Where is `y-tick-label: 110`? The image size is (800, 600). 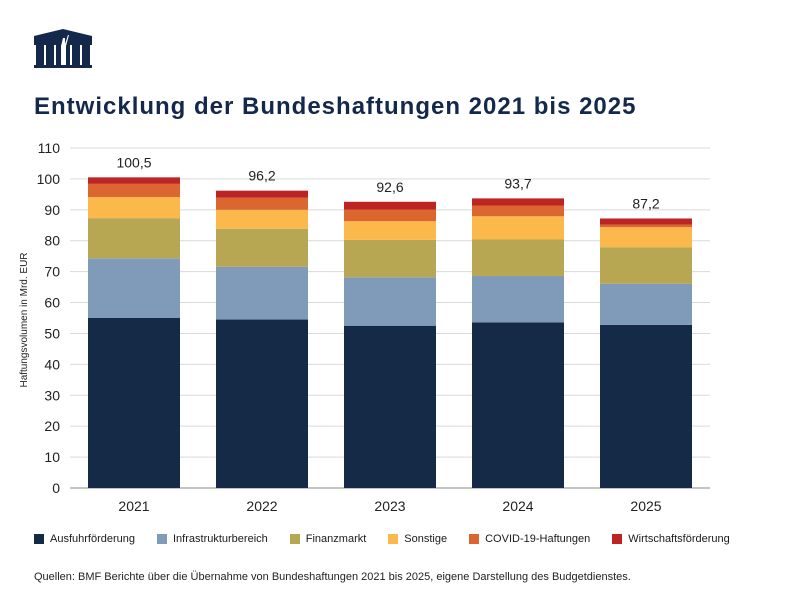
y-tick-label: 110 is located at coordinates (49, 148).